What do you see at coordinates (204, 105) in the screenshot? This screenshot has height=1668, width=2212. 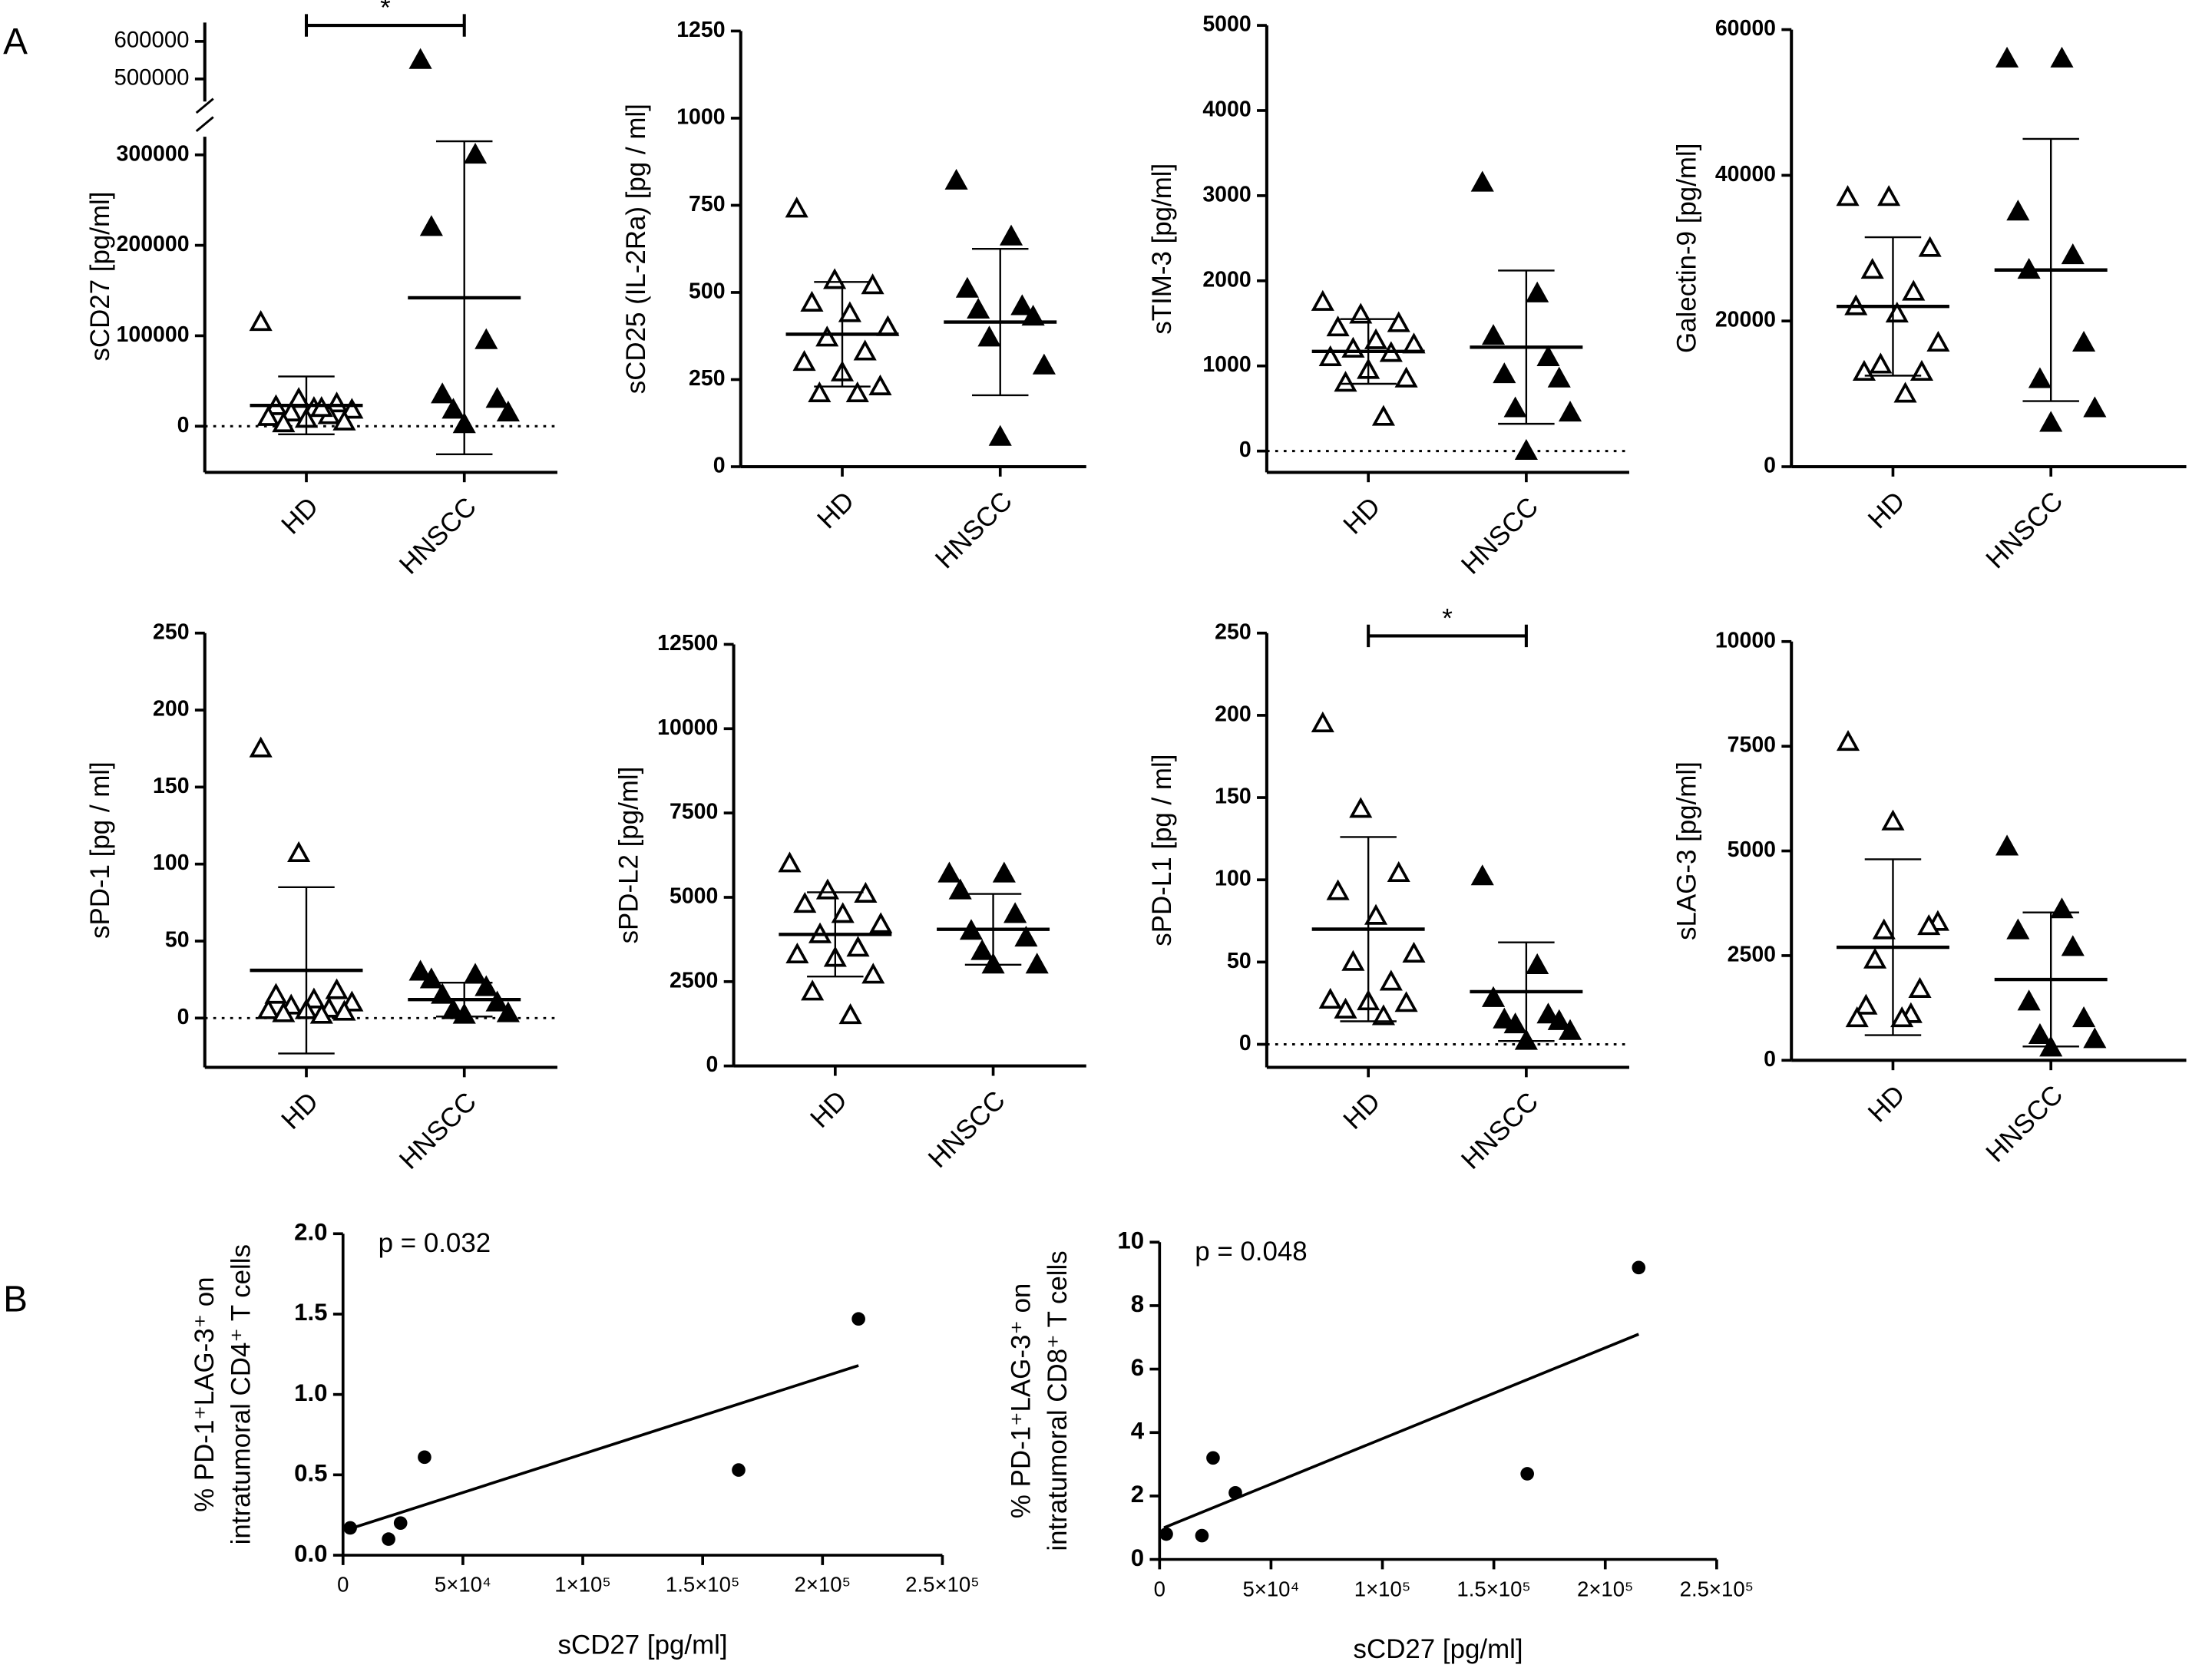 I see `axis-break` at bounding box center [204, 105].